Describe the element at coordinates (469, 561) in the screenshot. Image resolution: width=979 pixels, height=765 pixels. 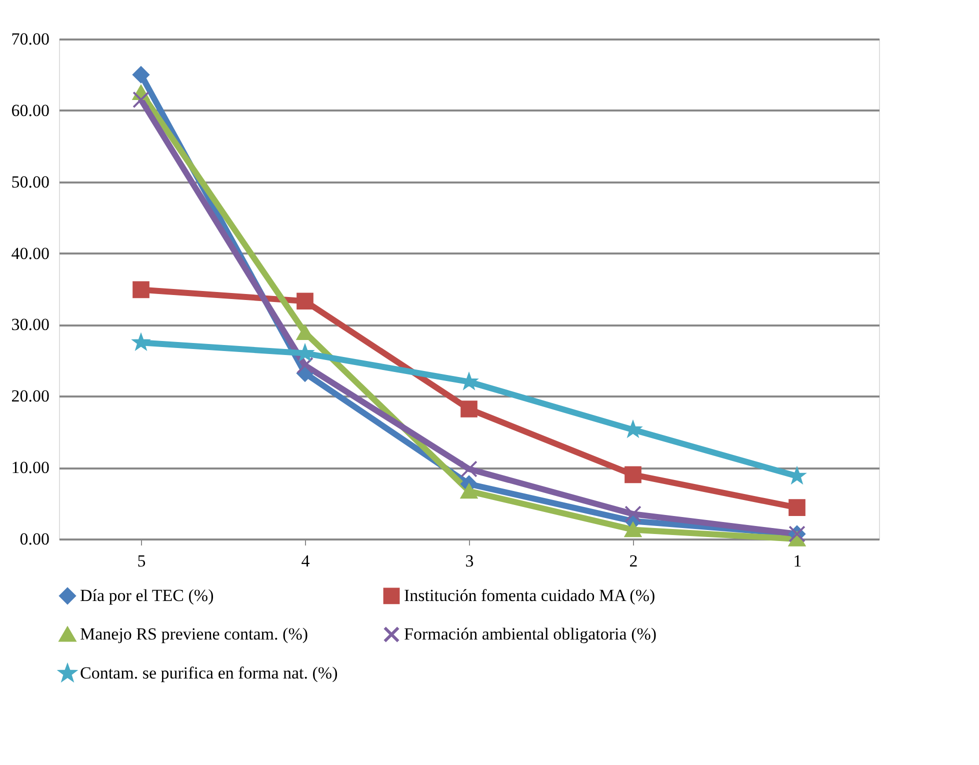
I see `x-tick-label: 3` at that location.